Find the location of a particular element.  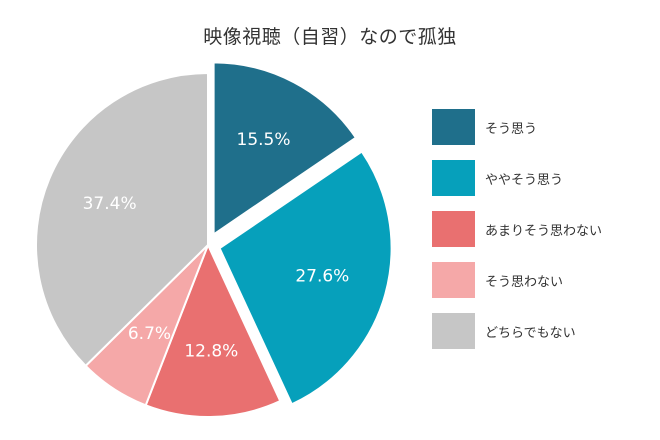

legend-item-strongly-agree: そう思う is located at coordinates (517, 127).